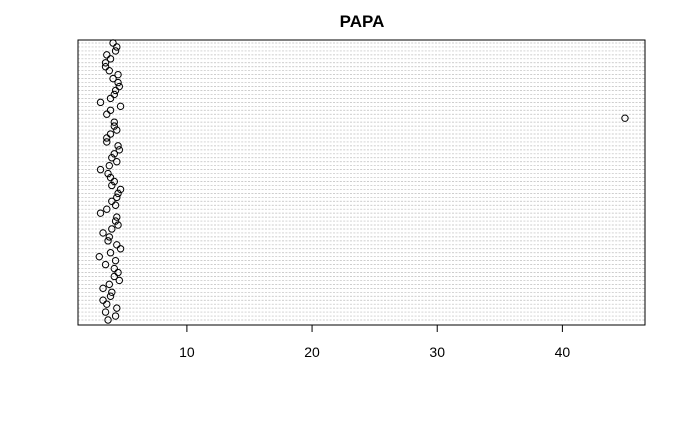  I want to click on x-axis: 10 20 30 40, so click(374, 342).